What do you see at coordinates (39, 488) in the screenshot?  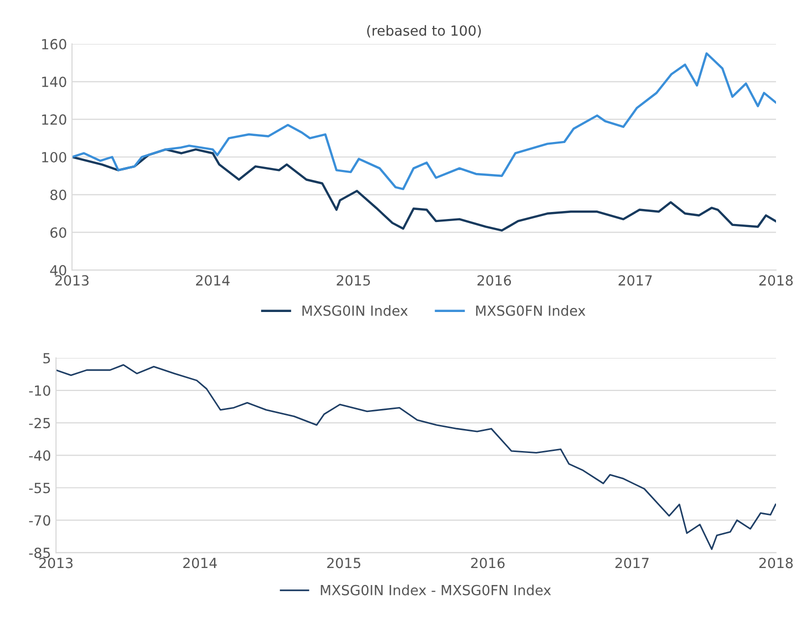 I see `y-tick-label: -55` at bounding box center [39, 488].